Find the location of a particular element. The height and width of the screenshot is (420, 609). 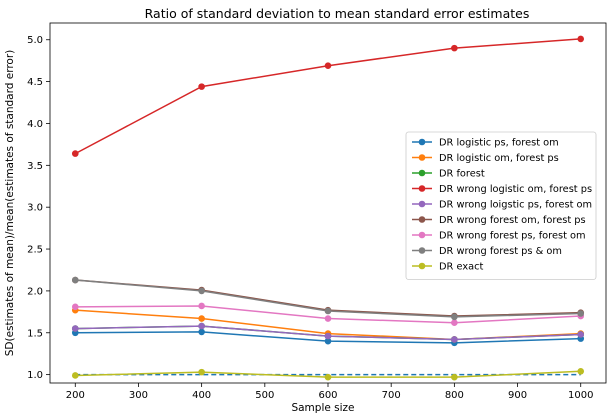

legend-label: DR forest is located at coordinates (462, 174).